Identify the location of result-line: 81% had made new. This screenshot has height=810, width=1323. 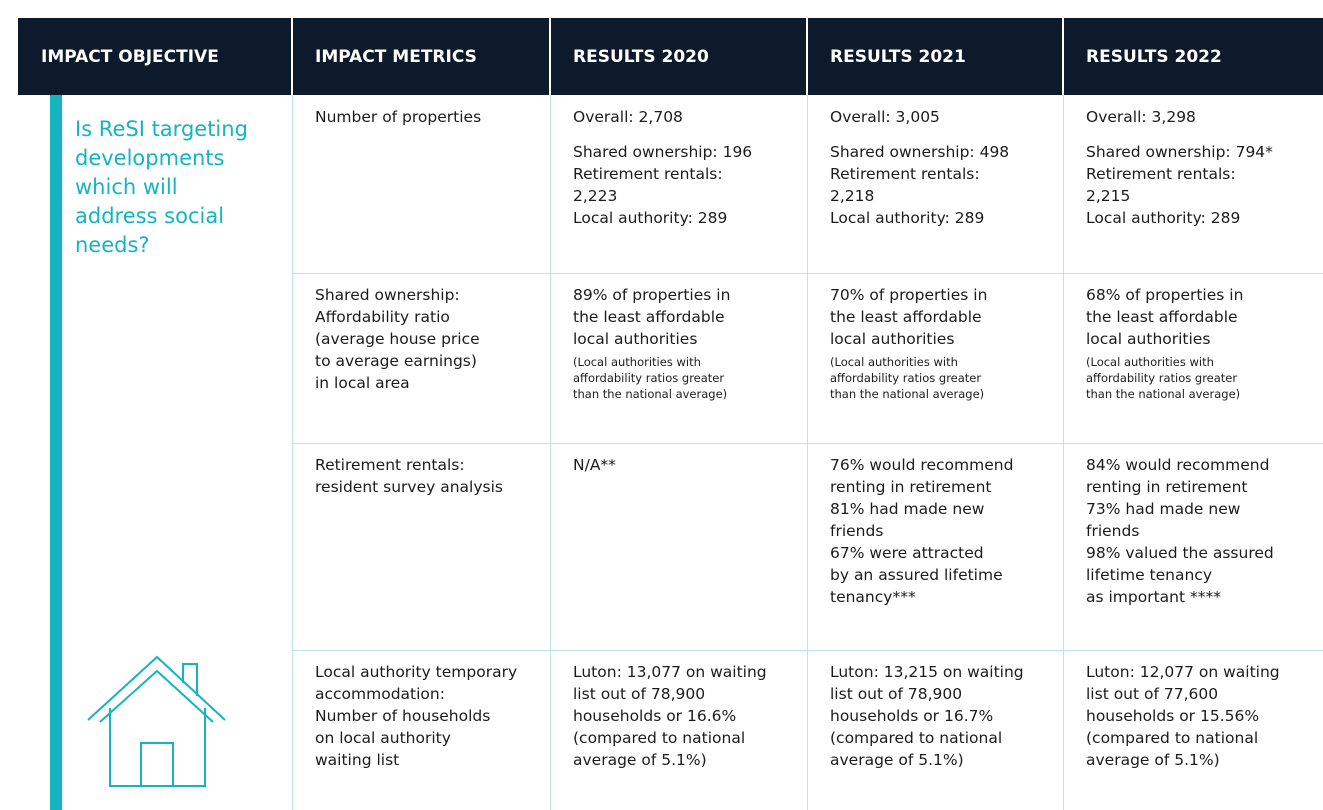
(907, 509).